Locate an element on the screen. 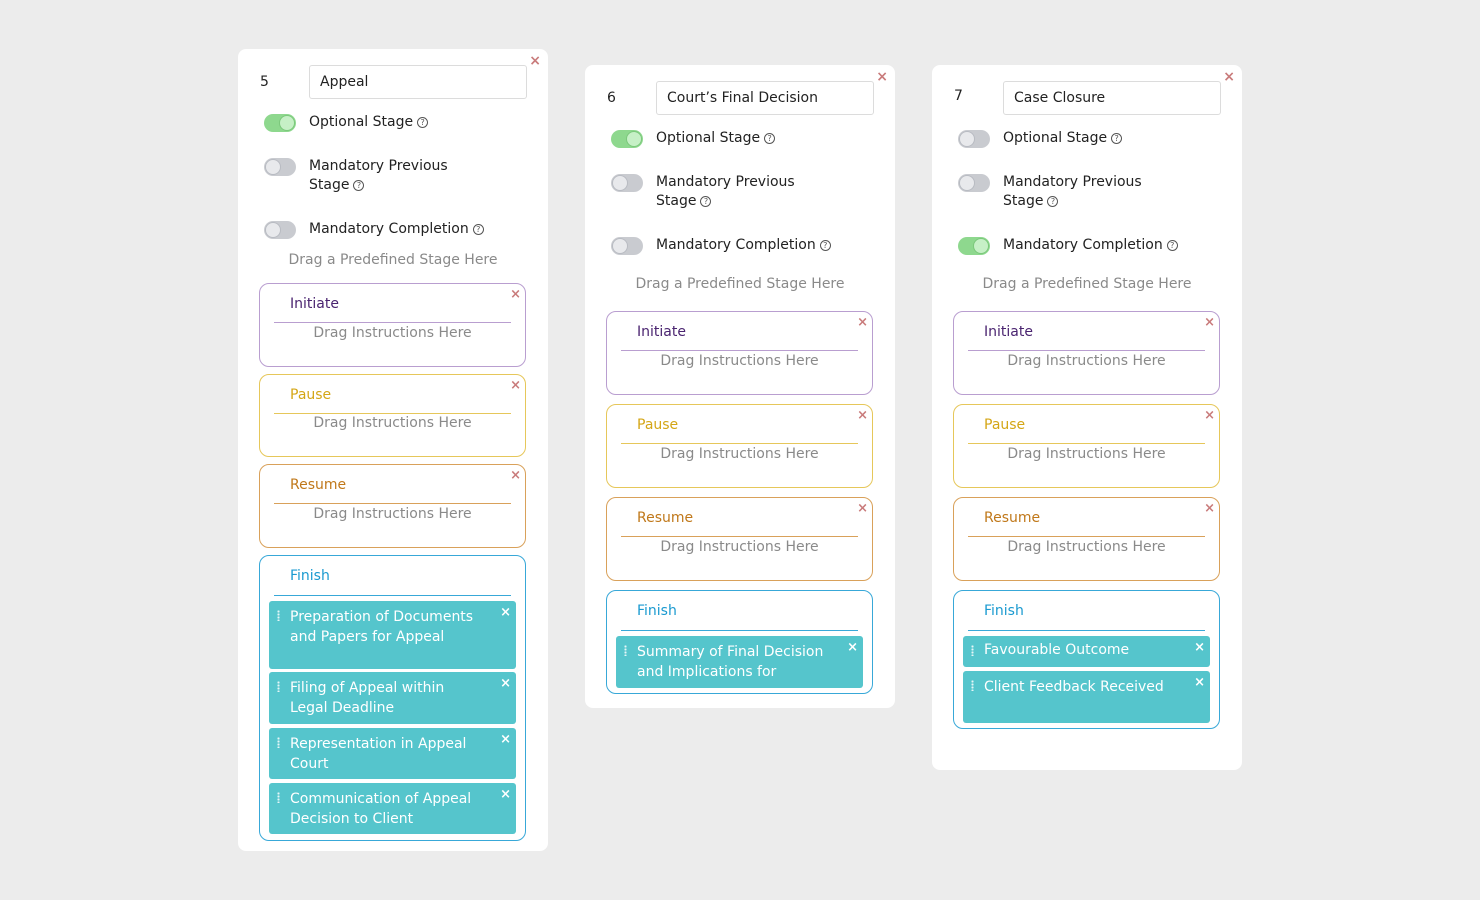  instruction-item: Favourable Outcome × is located at coordinates (1086, 651).